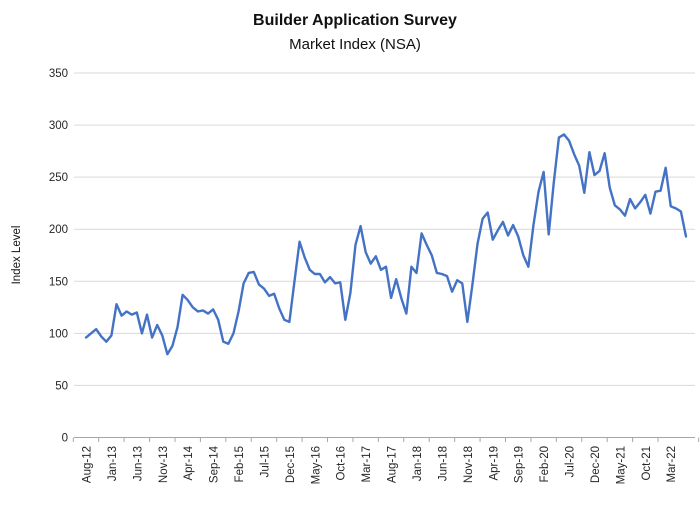  Describe the element at coordinates (291, 464) in the screenshot. I see `x-tick-label: Dec-15` at that location.